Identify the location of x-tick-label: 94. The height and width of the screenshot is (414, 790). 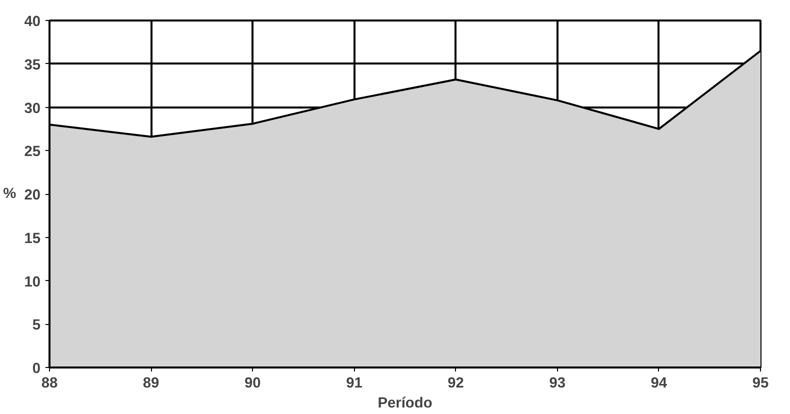
(659, 384).